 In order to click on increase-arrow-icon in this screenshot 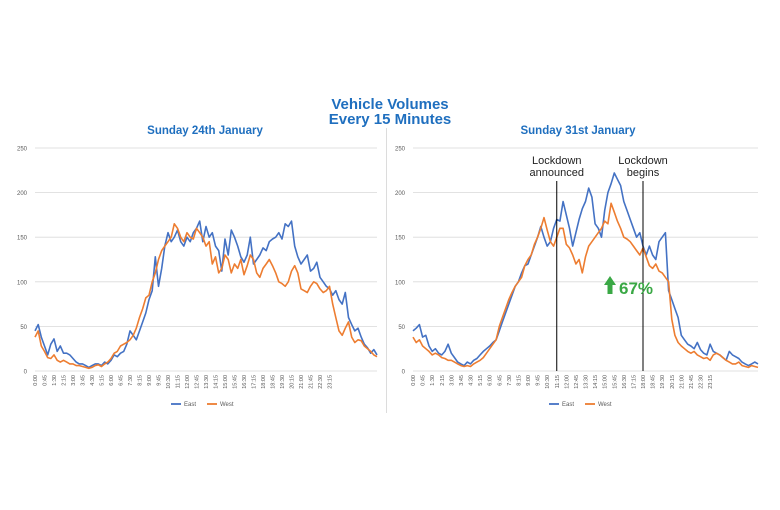, I will do `click(610, 285)`.